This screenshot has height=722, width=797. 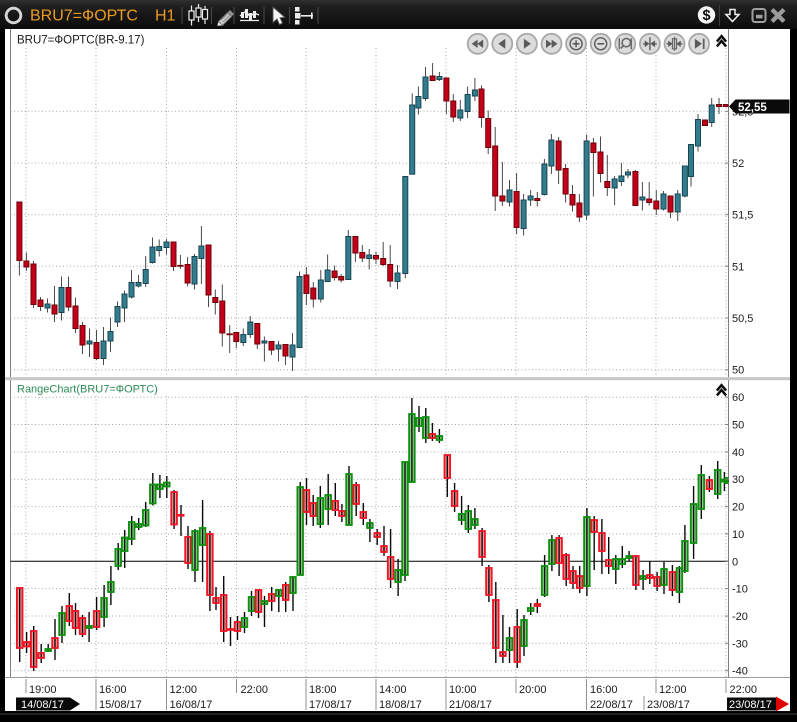 I want to click on svg-text: 60, so click(x=738, y=398).